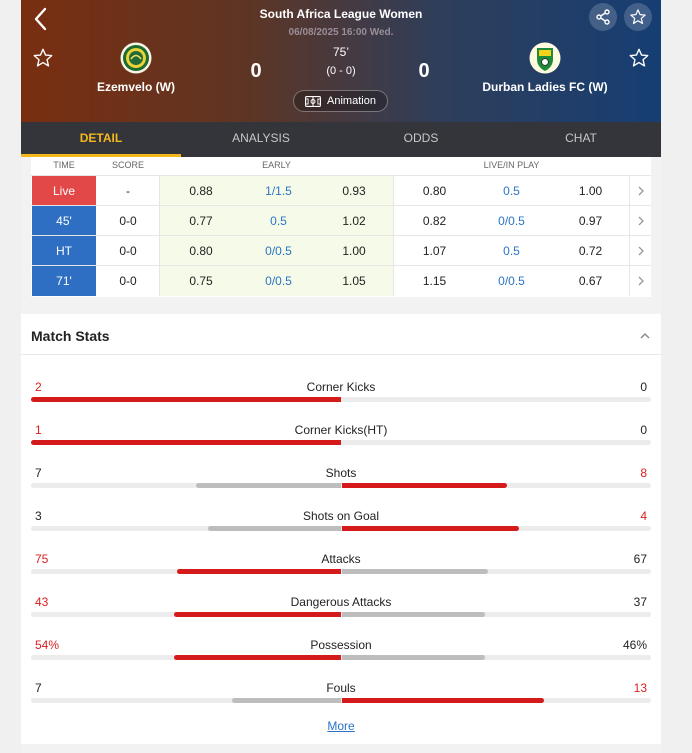 The width and height of the screenshot is (692, 753). I want to click on back-arrow-icon, so click(41, 19).